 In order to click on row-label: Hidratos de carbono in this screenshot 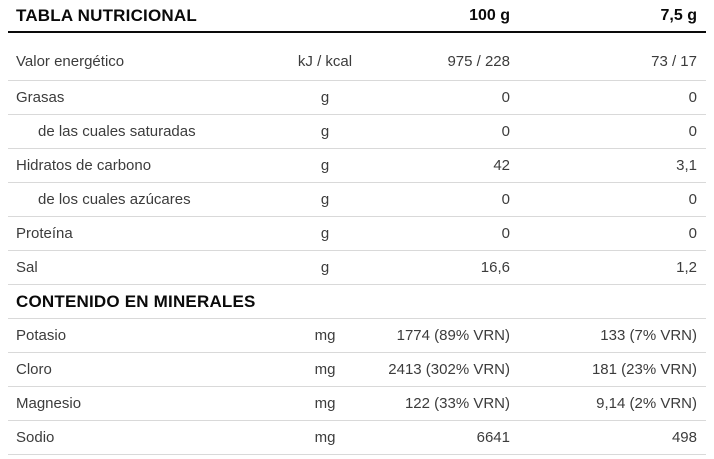, I will do `click(144, 165)`.